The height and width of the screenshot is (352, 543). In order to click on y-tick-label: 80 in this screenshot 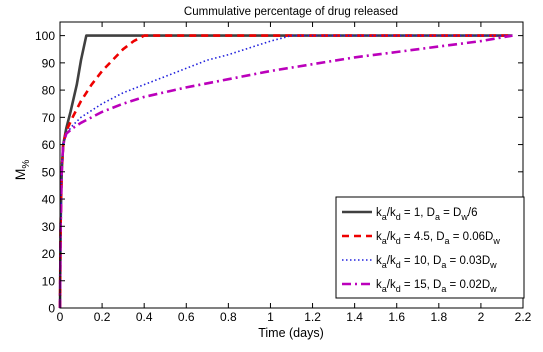, I will do `click(49, 91)`.